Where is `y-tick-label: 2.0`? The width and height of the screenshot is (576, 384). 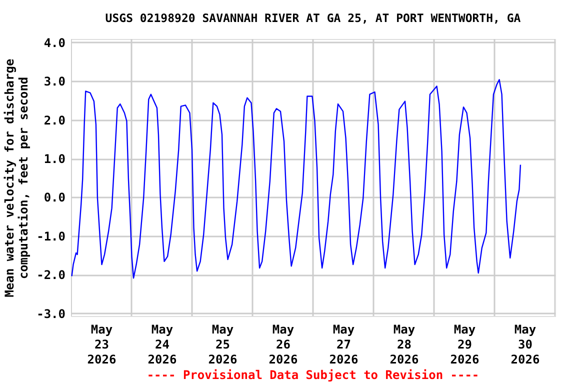
y-tick-label: 2.0 is located at coordinates (55, 120).